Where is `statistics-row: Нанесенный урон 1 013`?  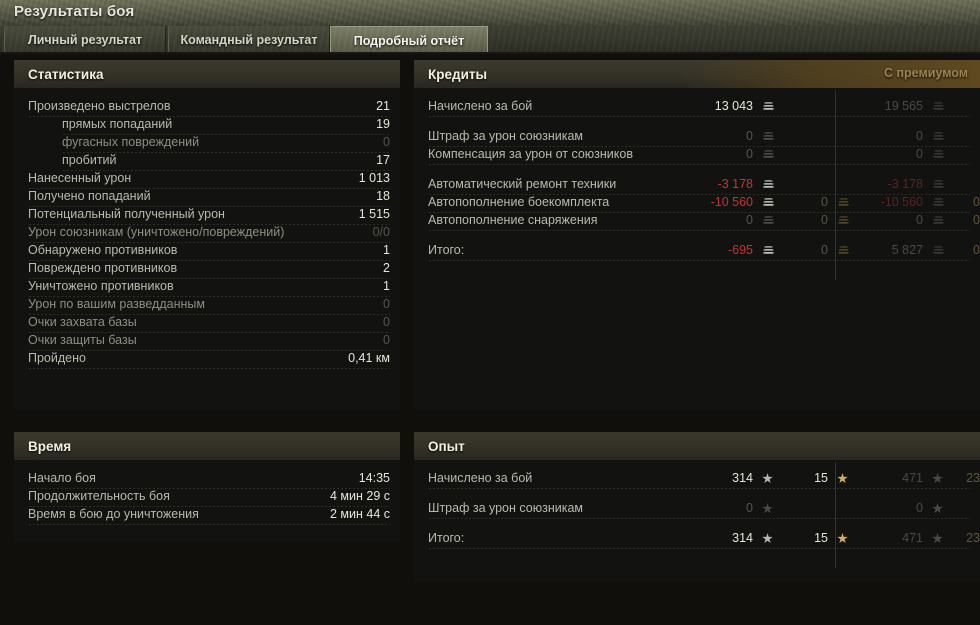 statistics-row: Нанесенный урон 1 013 is located at coordinates (207, 179).